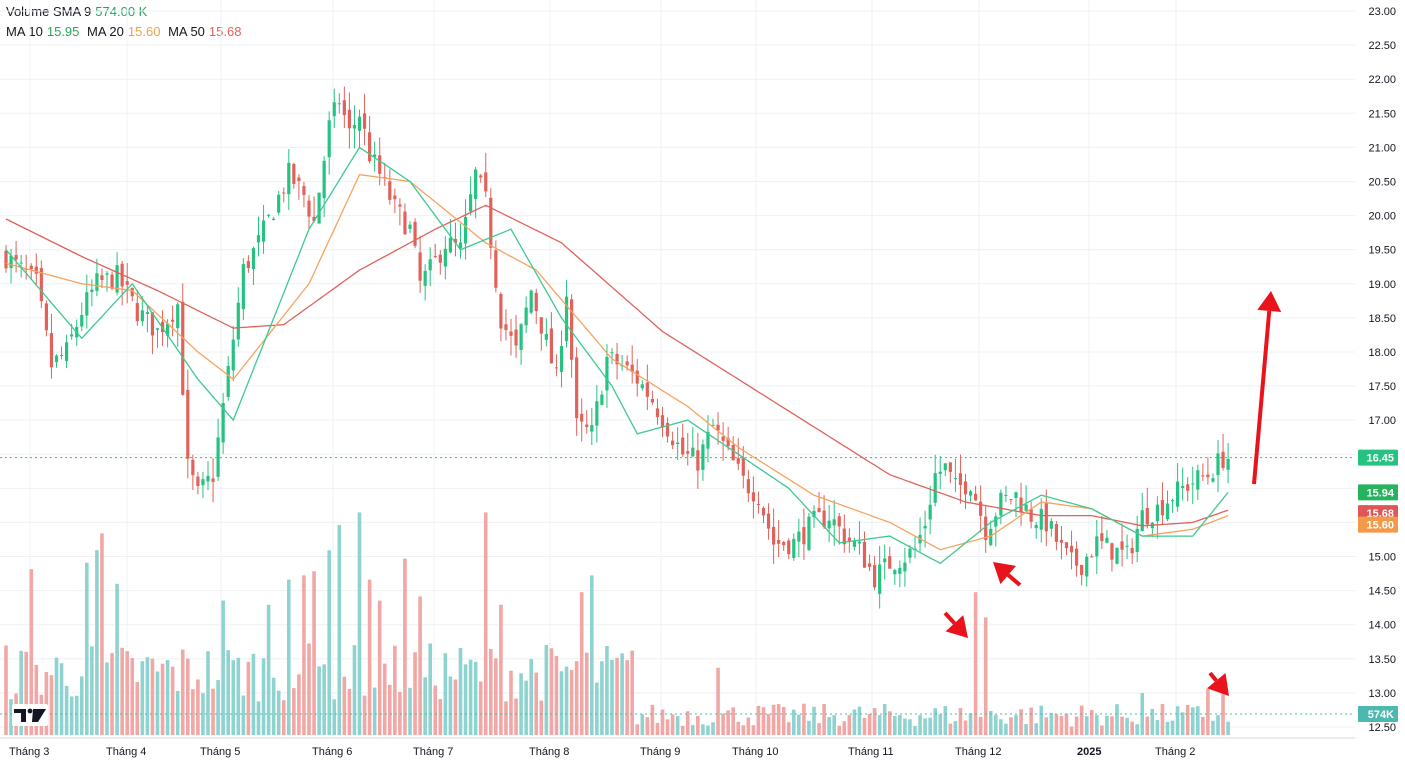 Image resolution: width=1405 pixels, height=761 pixels. What do you see at coordinates (1382, 728) in the screenshot?
I see `price-tick-label: 12.50` at bounding box center [1382, 728].